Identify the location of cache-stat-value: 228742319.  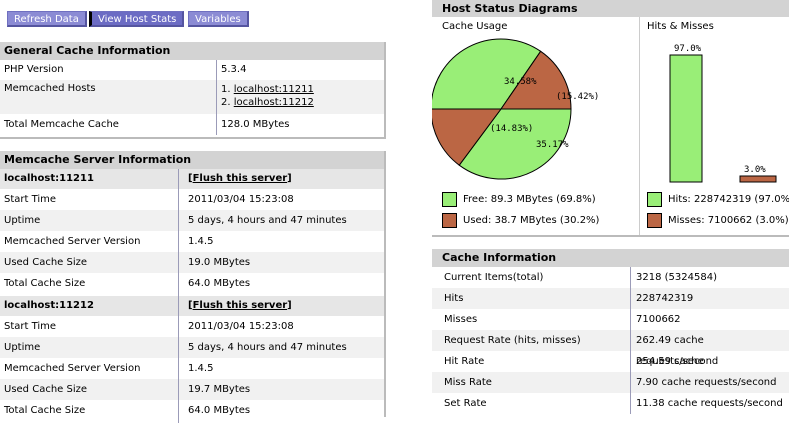
(665, 298).